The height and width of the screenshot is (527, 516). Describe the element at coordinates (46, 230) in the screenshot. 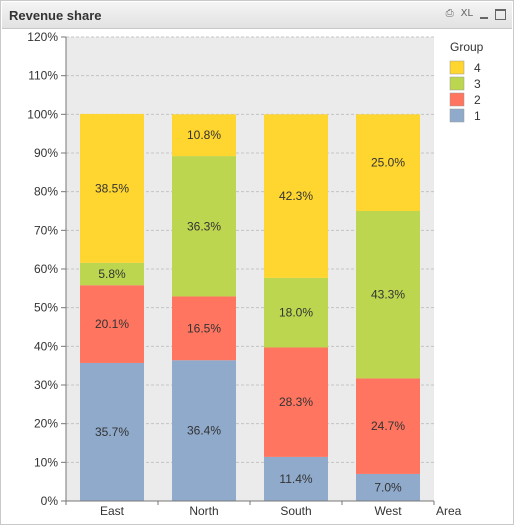

I see `y-tick-label: 70%` at that location.